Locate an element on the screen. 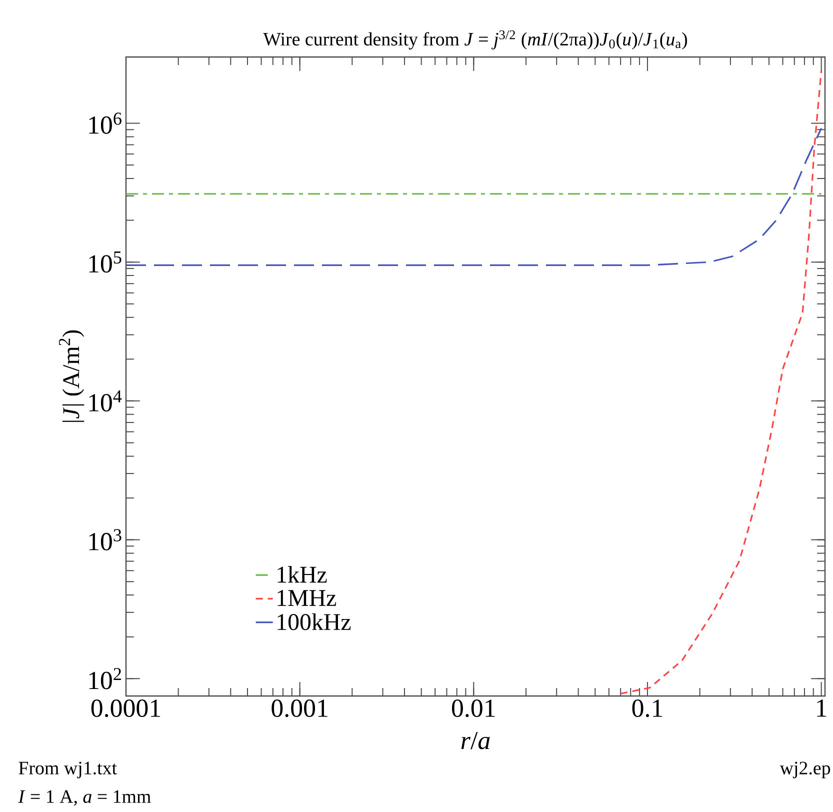  text: I = 1 A, a = 1mm is located at coordinates (84, 798).